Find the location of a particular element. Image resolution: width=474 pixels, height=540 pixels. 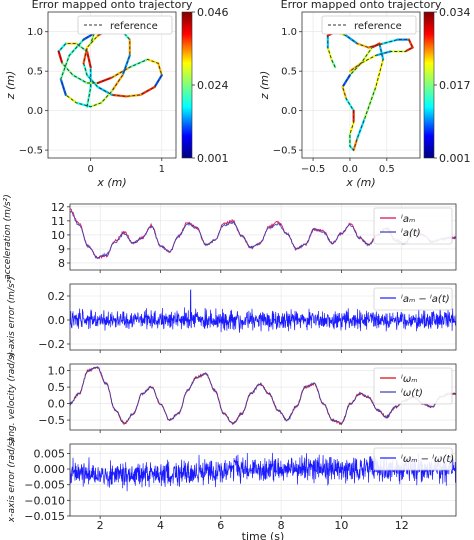

y-axis-label: x-axis error (m/s²) is located at coordinates (12, 317).